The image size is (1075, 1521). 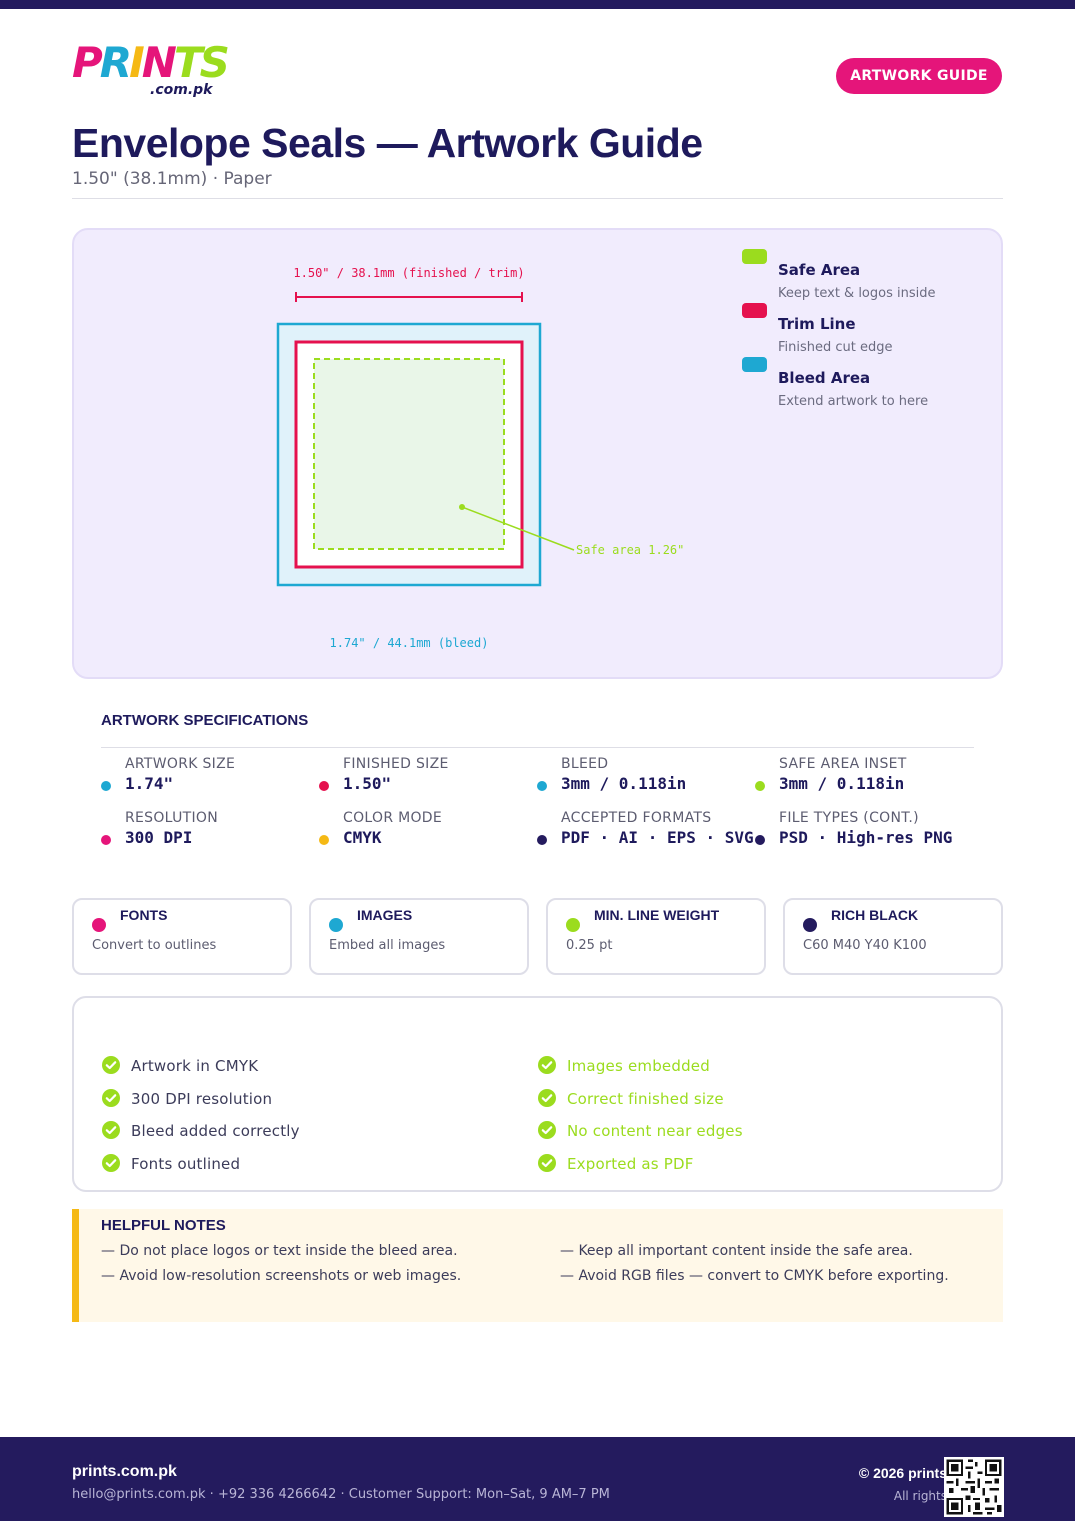 What do you see at coordinates (428, 778) in the screenshot?
I see `spec-finished-size: FINISHED SIZE 1.50"` at bounding box center [428, 778].